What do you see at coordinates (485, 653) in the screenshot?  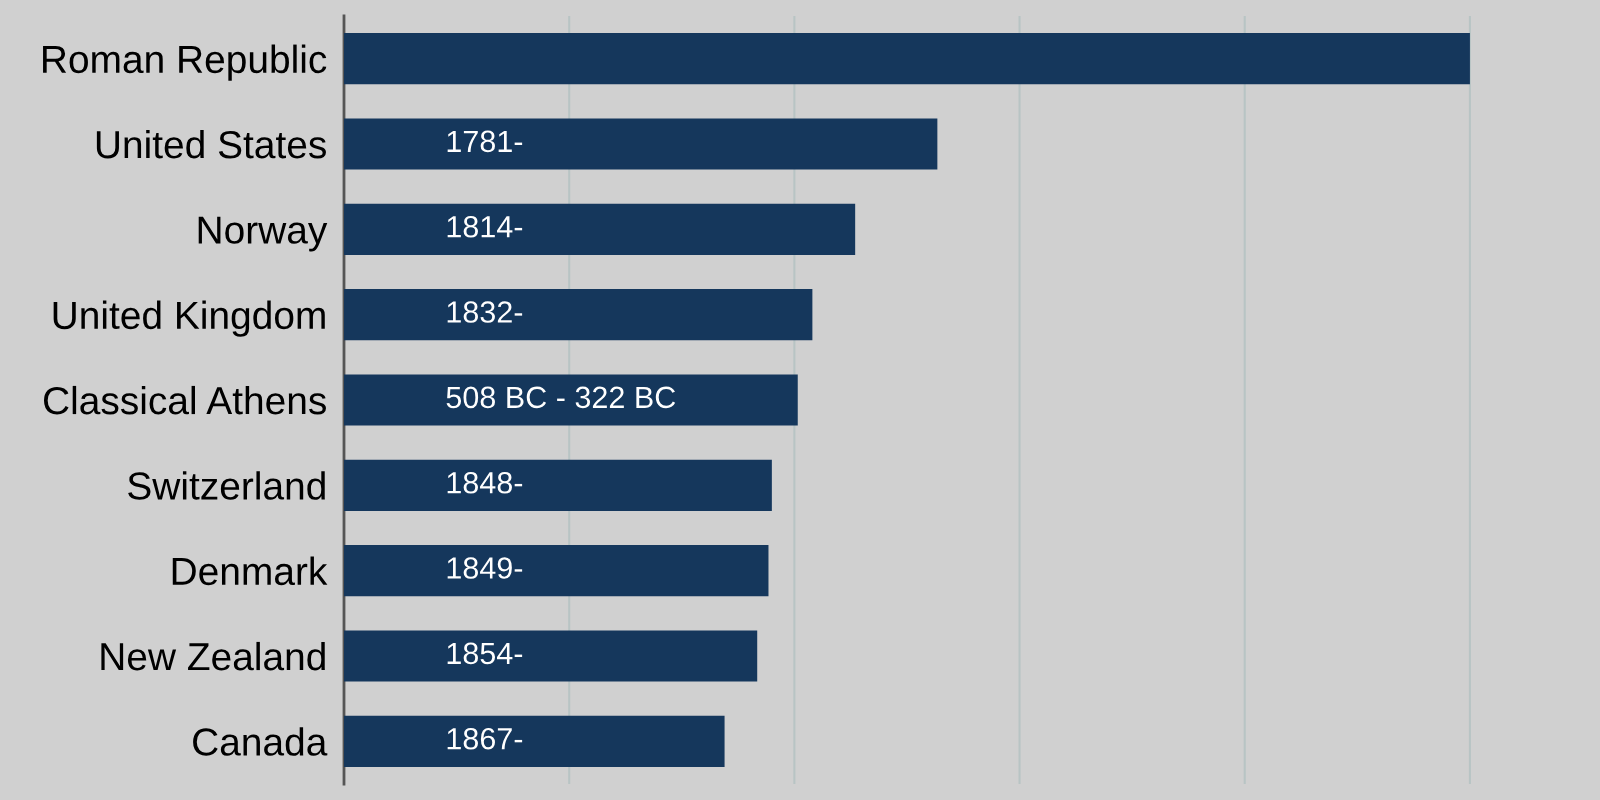 I see `annotation: 1854-` at bounding box center [485, 653].